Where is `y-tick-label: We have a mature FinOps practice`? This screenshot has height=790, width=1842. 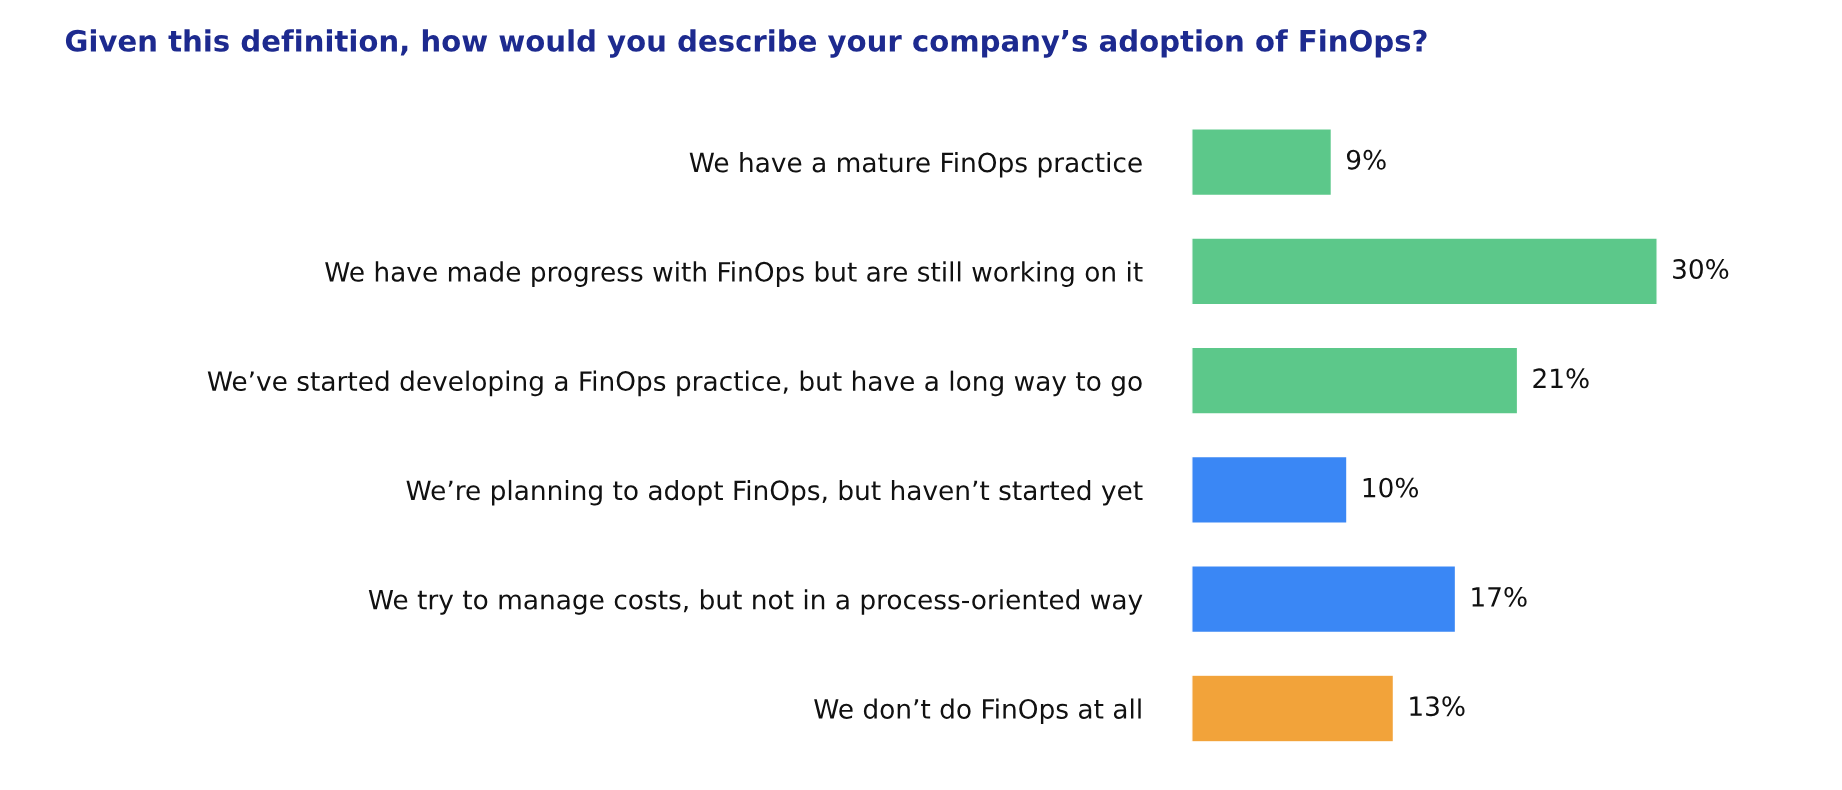 y-tick-label: We have a mature FinOps practice is located at coordinates (915, 165).